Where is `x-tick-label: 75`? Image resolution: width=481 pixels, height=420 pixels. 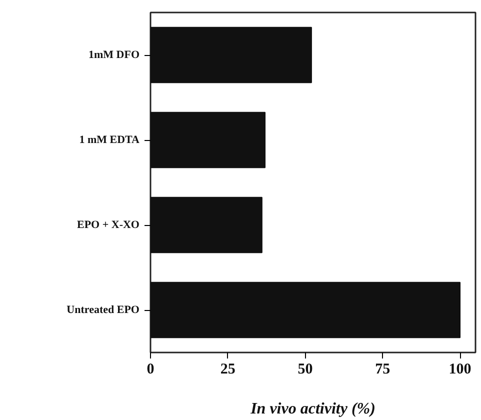 x-tick-label: 75 is located at coordinates (382, 370).